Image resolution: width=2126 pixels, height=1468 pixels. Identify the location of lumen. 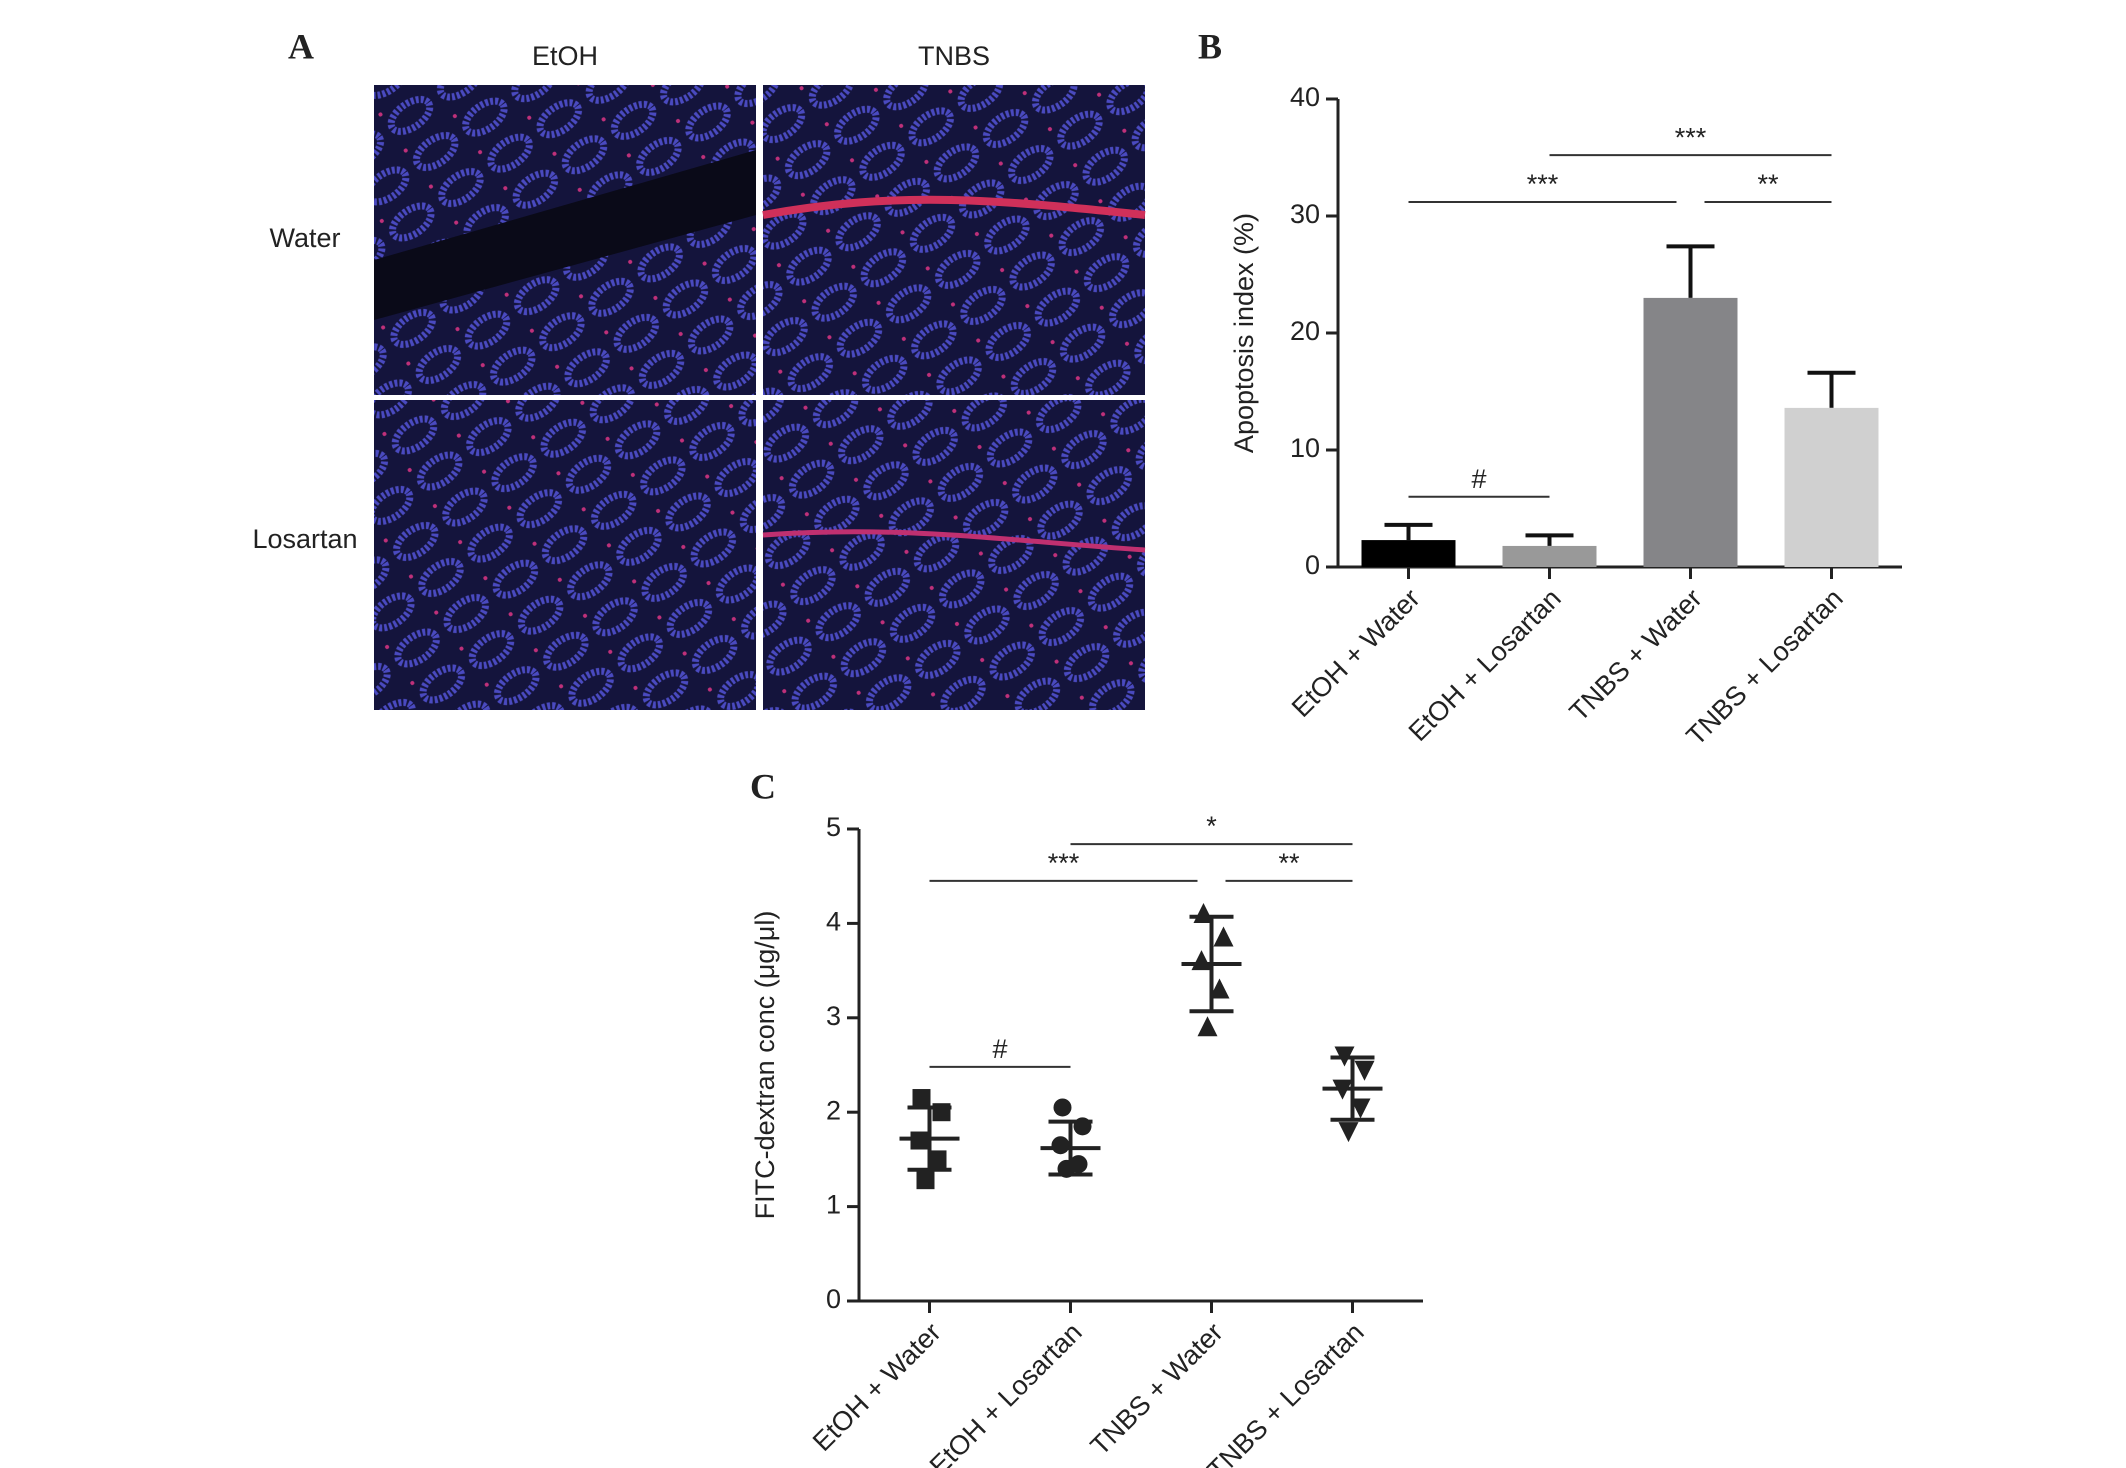
(565, 235).